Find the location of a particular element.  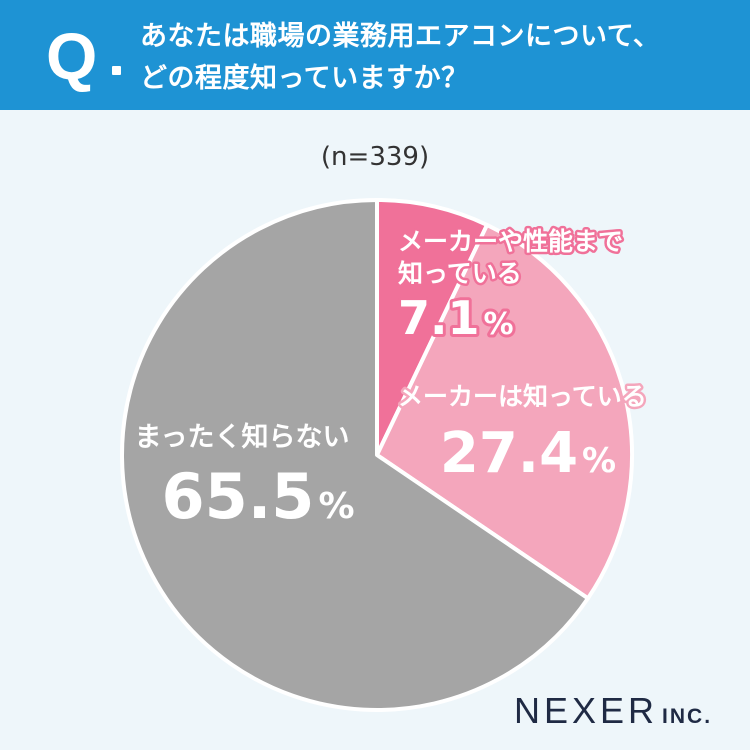

brand-suffix: INC. is located at coordinates (687, 716).